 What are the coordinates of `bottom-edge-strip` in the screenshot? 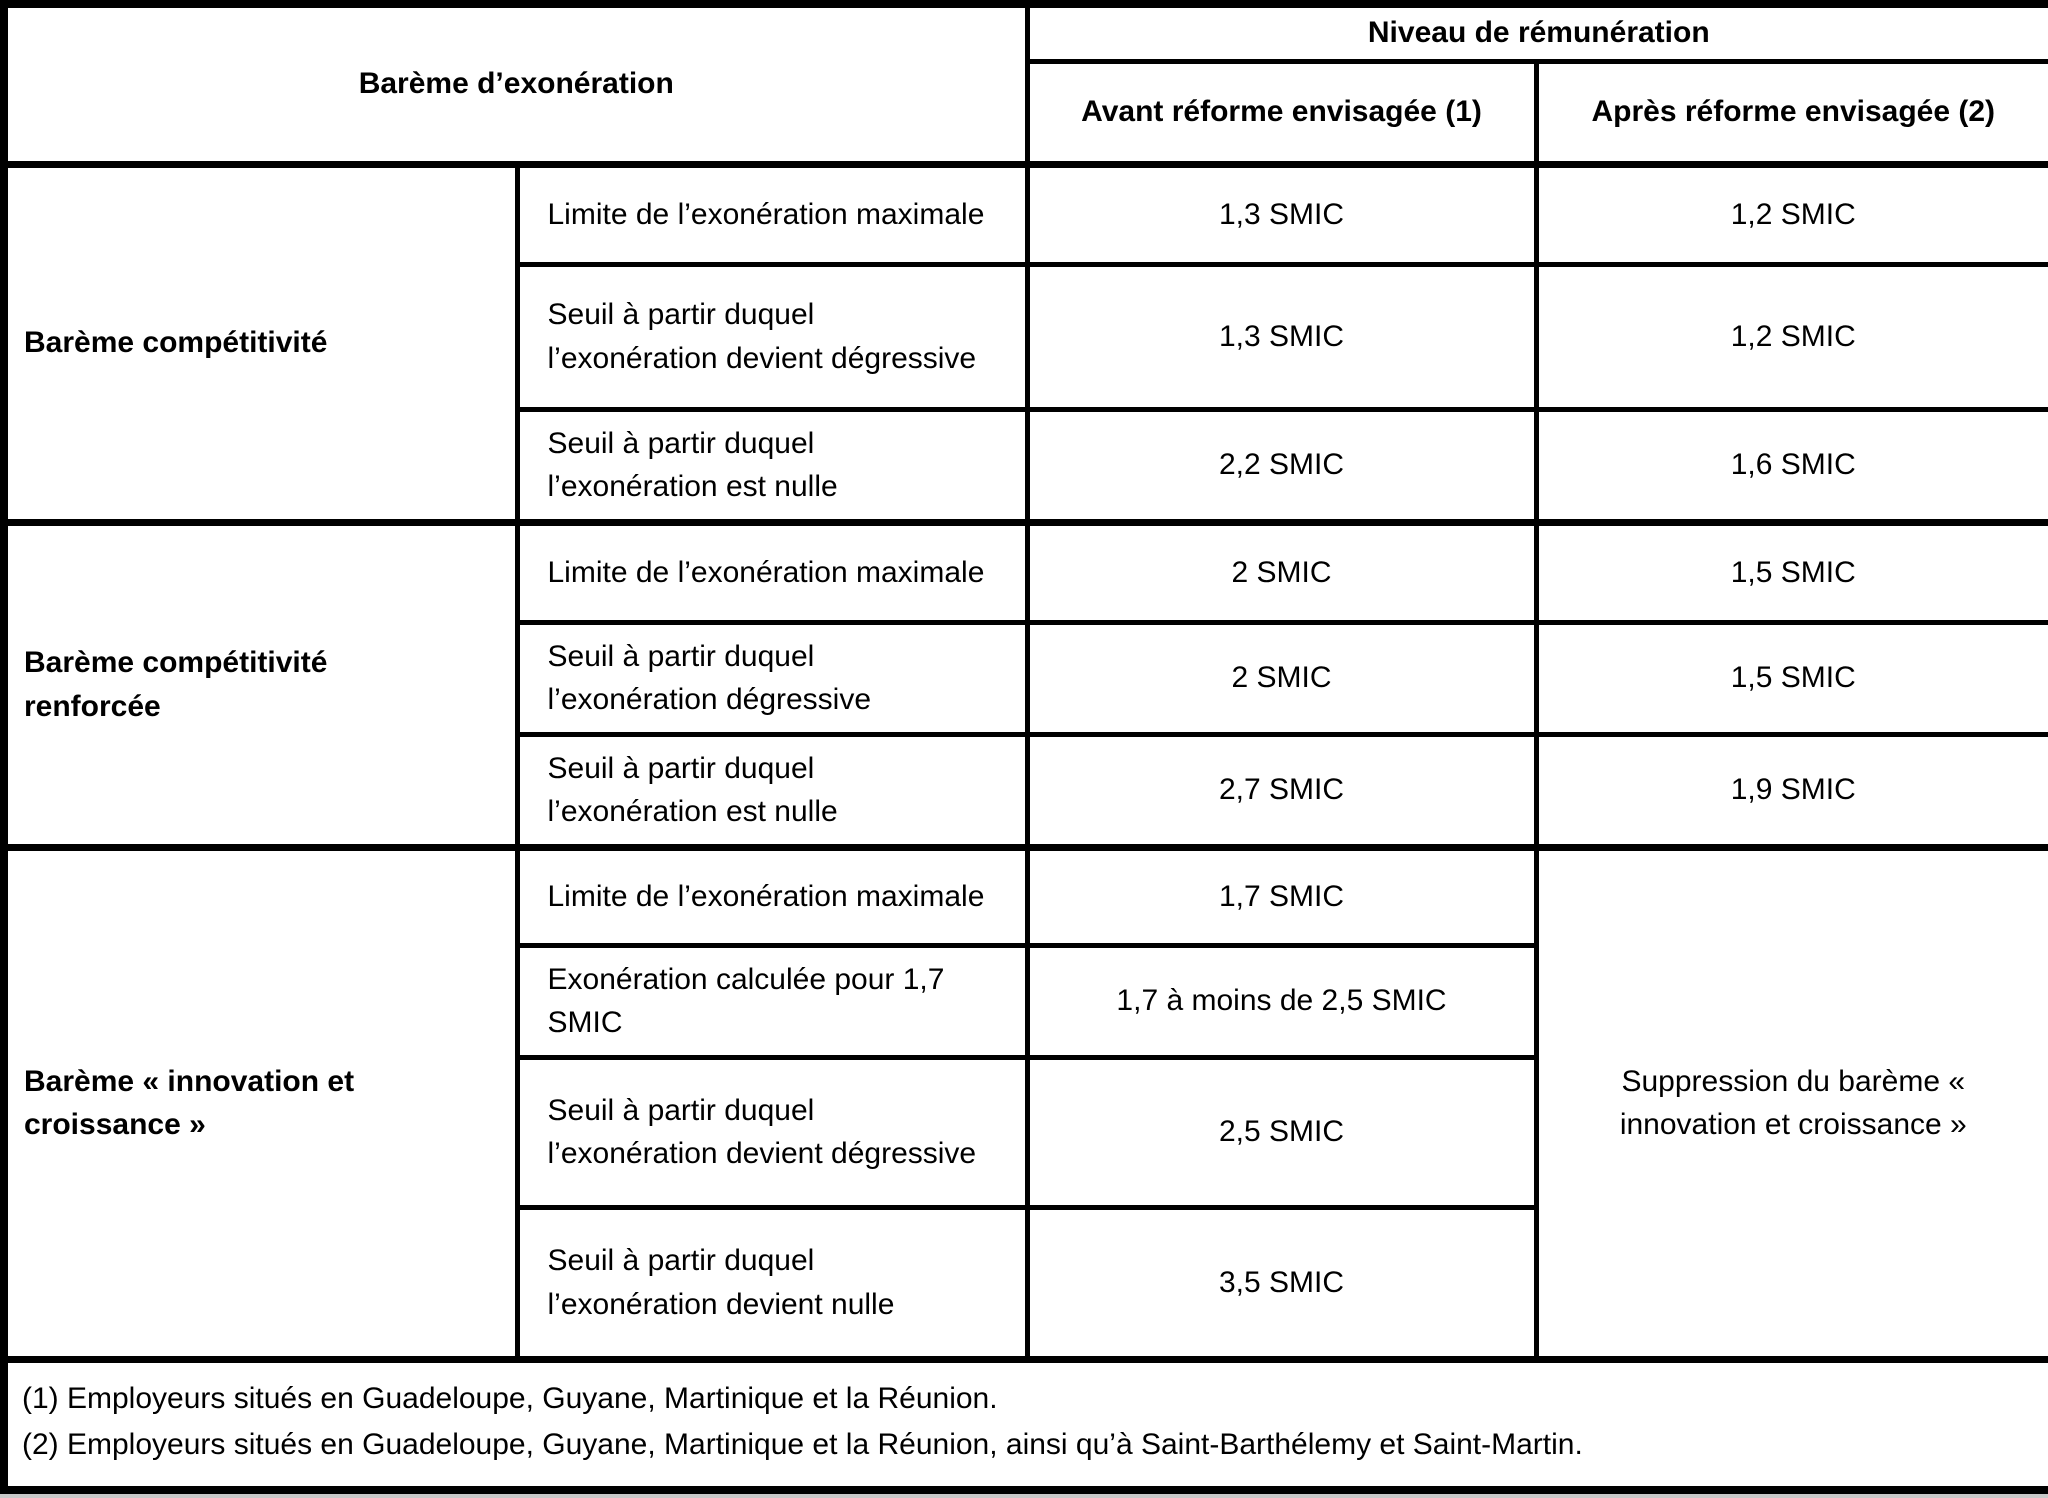 It's located at (1024, 1496).